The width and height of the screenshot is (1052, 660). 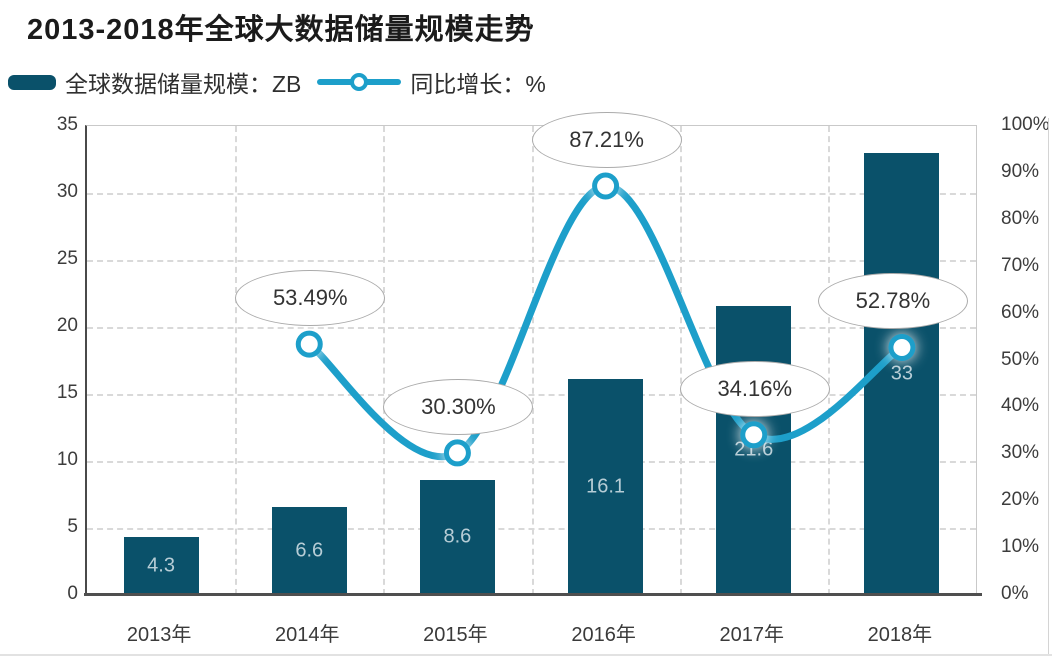 I want to click on left-axis-tick-label: 15, so click(x=67, y=392).